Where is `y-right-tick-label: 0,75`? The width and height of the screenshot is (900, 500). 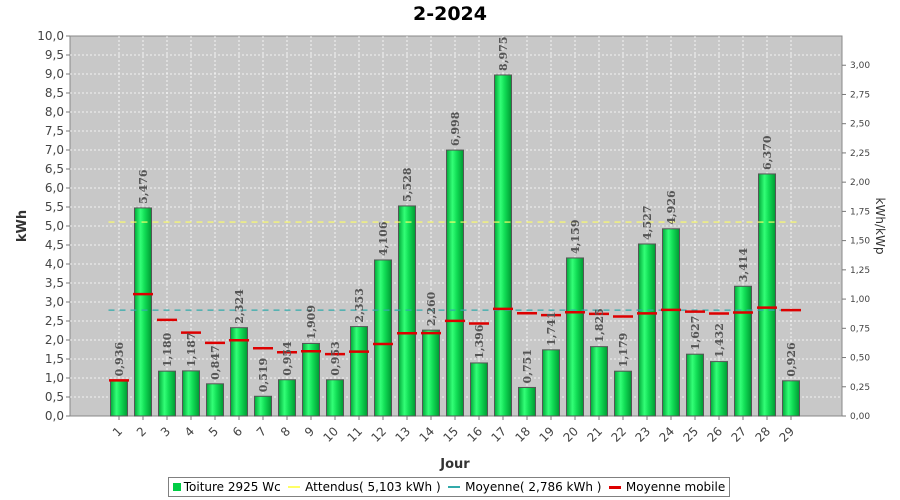
y-right-tick-label: 0,75 is located at coordinates (860, 329).